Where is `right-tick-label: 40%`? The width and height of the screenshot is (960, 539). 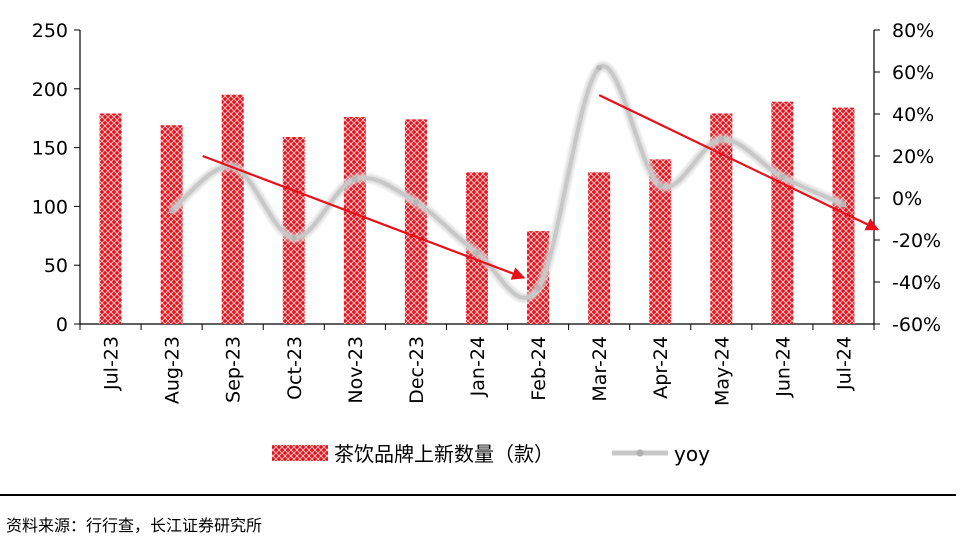 right-tick-label: 40% is located at coordinates (913, 115).